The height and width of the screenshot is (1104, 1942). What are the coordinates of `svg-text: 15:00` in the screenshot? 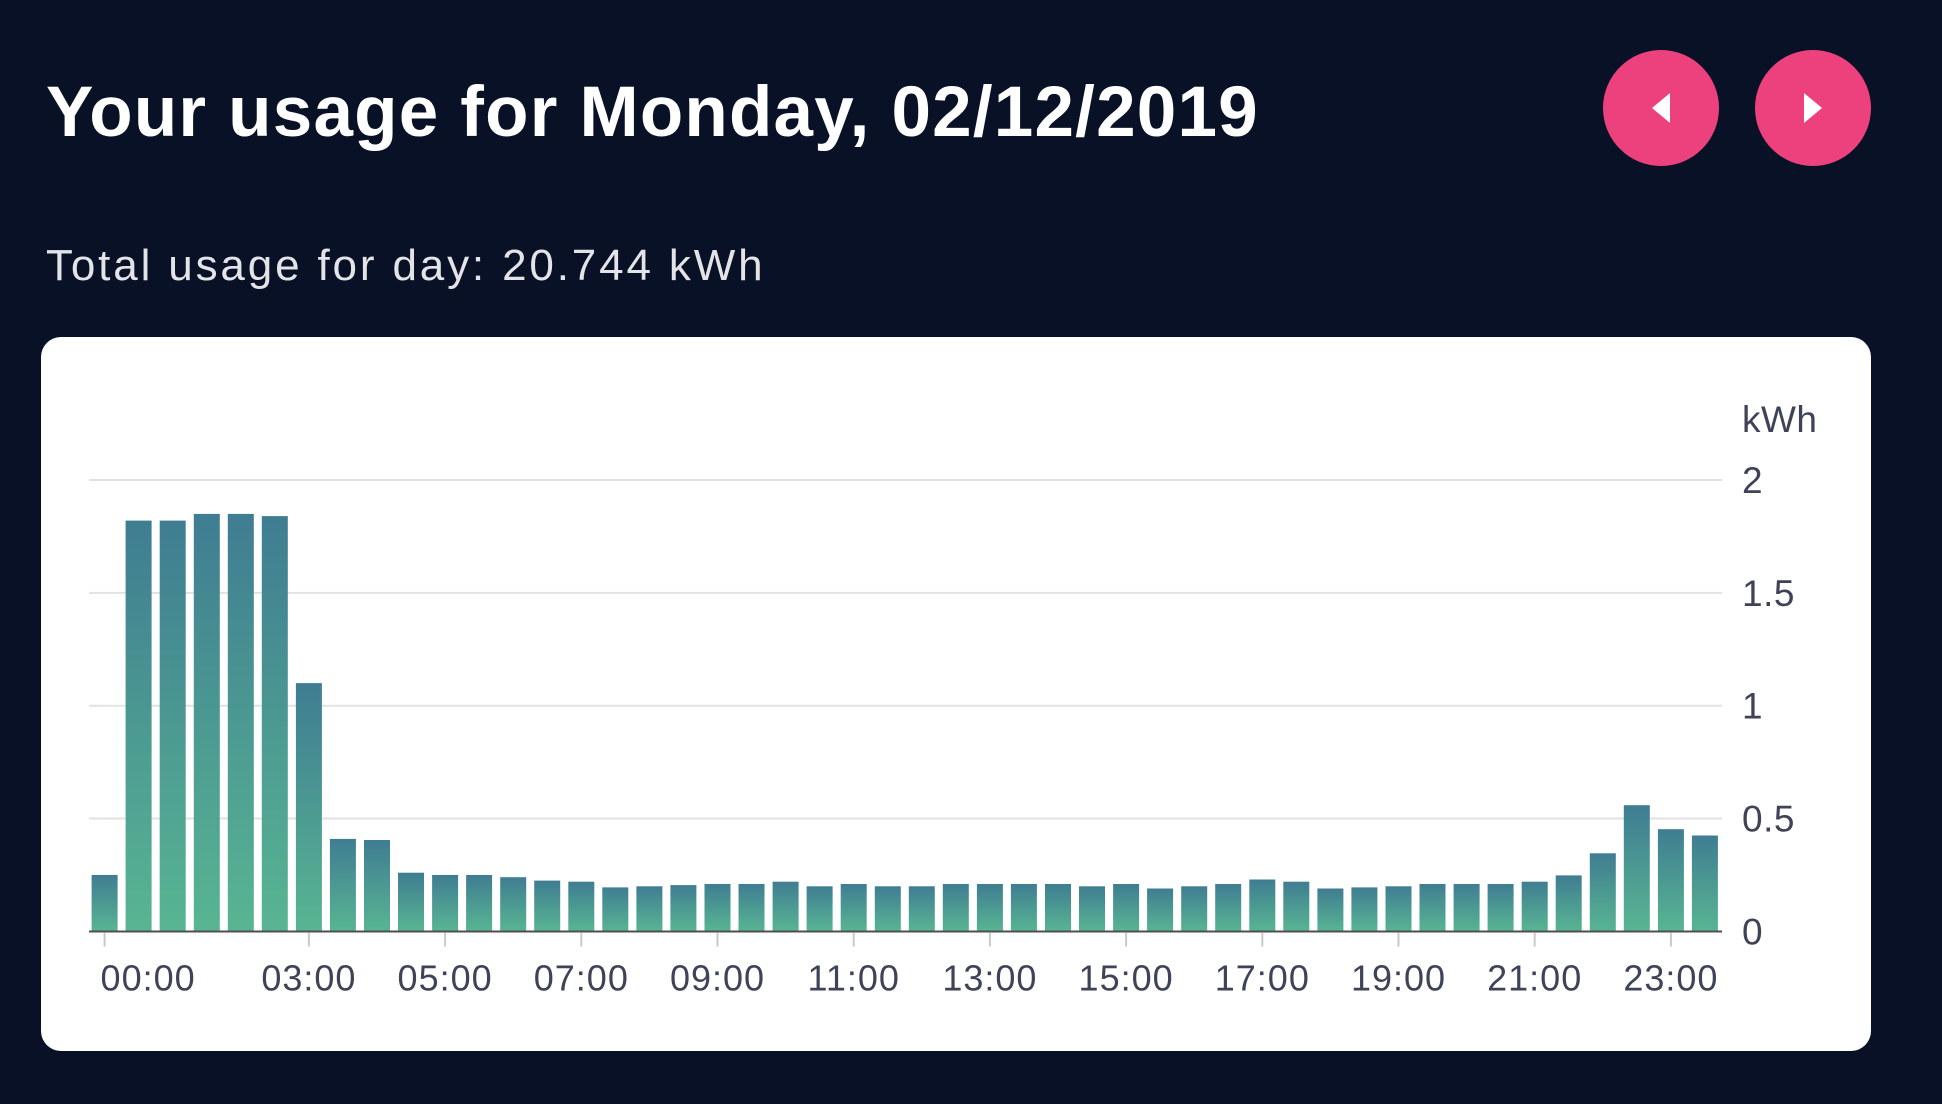 It's located at (1126, 978).